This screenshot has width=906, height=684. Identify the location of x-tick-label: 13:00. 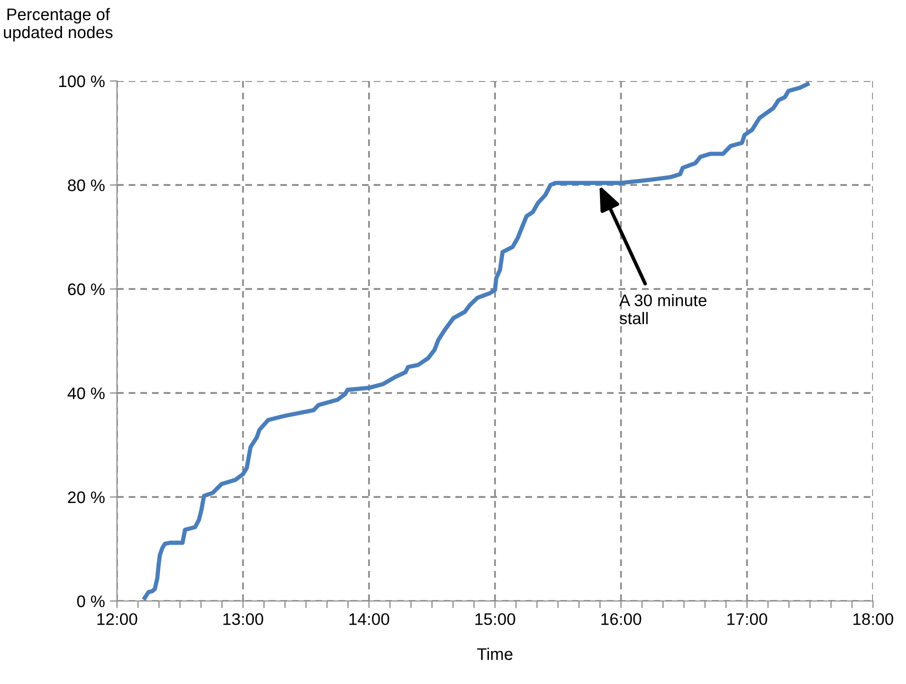
(243, 619).